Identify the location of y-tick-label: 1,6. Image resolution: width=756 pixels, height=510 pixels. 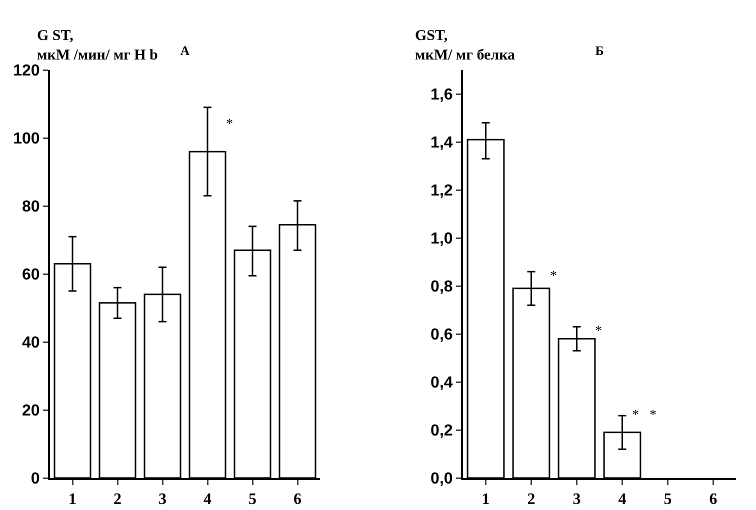
(441, 95).